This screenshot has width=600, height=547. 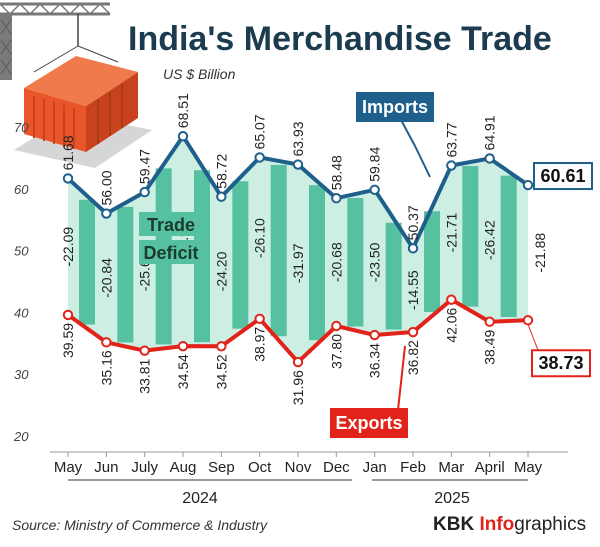 What do you see at coordinates (451, 467) in the screenshot?
I see `x-tick-label: Mar` at bounding box center [451, 467].